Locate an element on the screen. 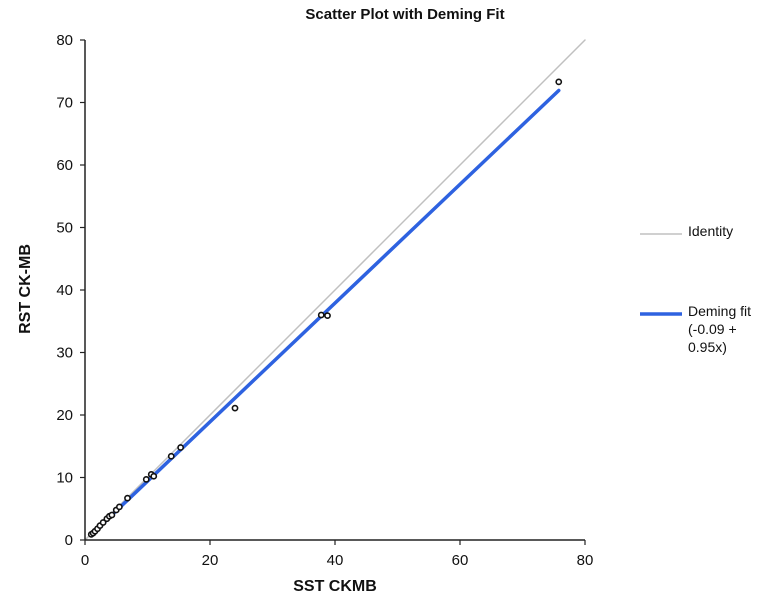 This screenshot has height=606, width=771. x-tick-label: 0 is located at coordinates (85, 560).